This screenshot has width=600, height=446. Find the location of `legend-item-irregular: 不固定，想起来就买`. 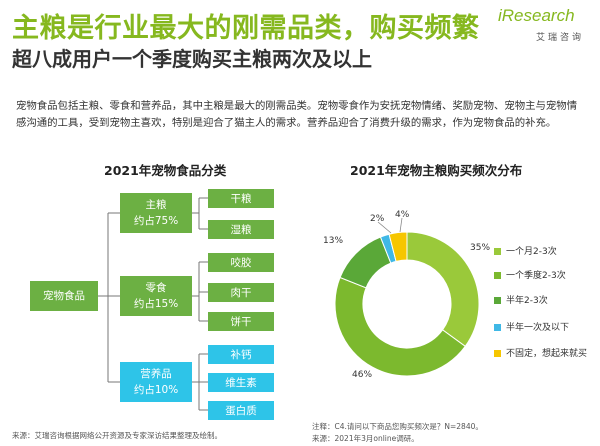

legend-item-irregular: 不固定，想起来就买 is located at coordinates (540, 352).